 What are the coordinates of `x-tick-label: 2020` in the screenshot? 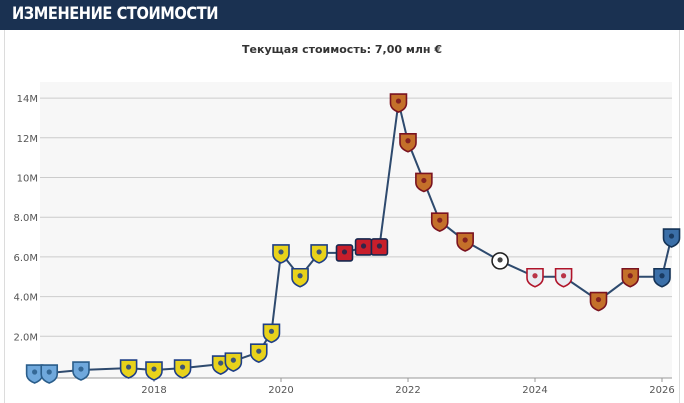 It's located at (280, 390).